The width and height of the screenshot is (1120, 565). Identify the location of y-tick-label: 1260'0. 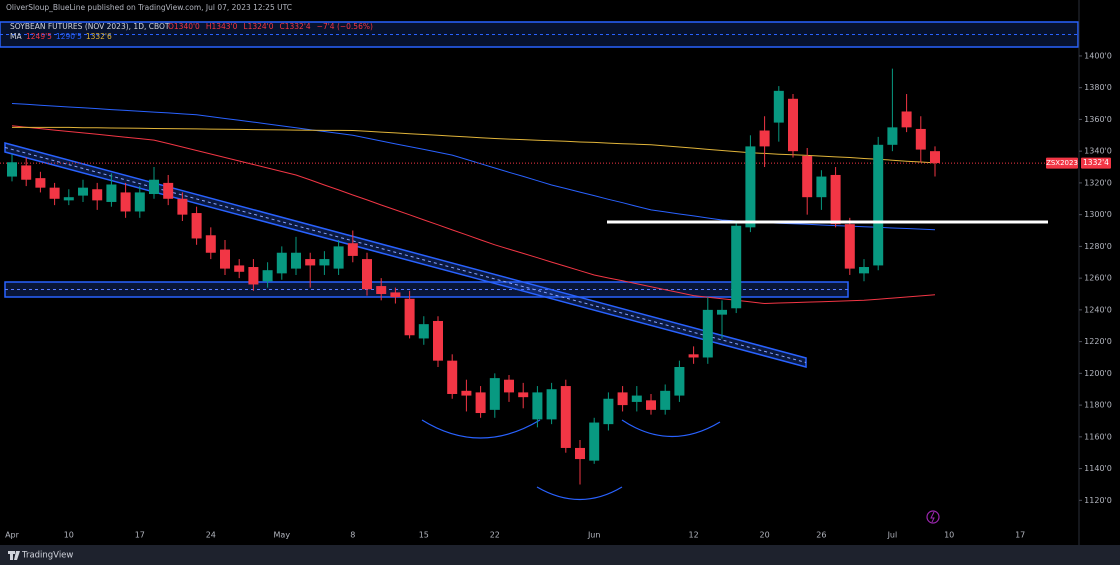
(1098, 278).